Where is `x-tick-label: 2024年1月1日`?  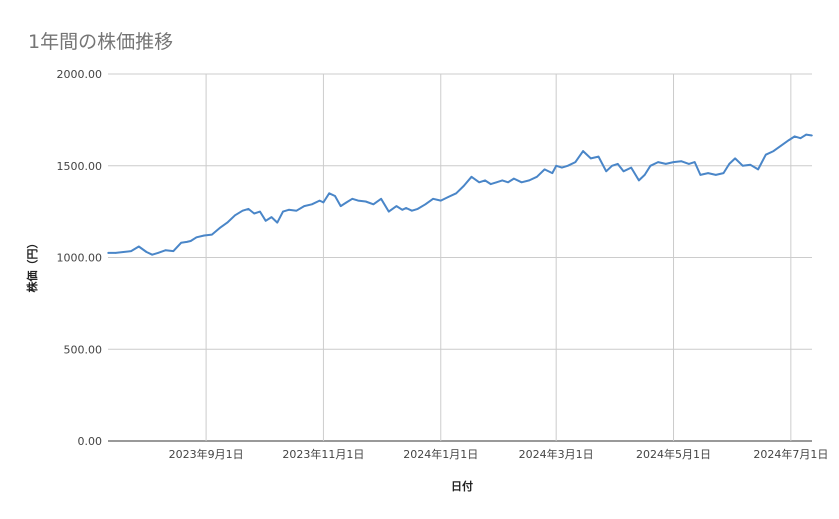 x-tick-label: 2024年1月1日 is located at coordinates (440, 454).